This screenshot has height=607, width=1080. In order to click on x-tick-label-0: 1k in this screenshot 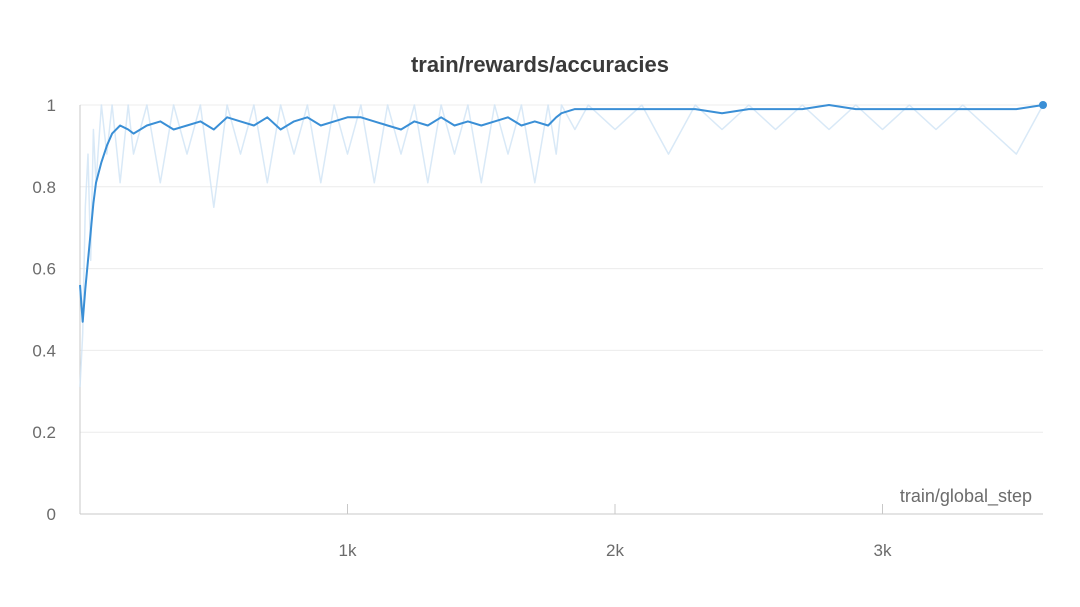, I will do `click(348, 550)`.